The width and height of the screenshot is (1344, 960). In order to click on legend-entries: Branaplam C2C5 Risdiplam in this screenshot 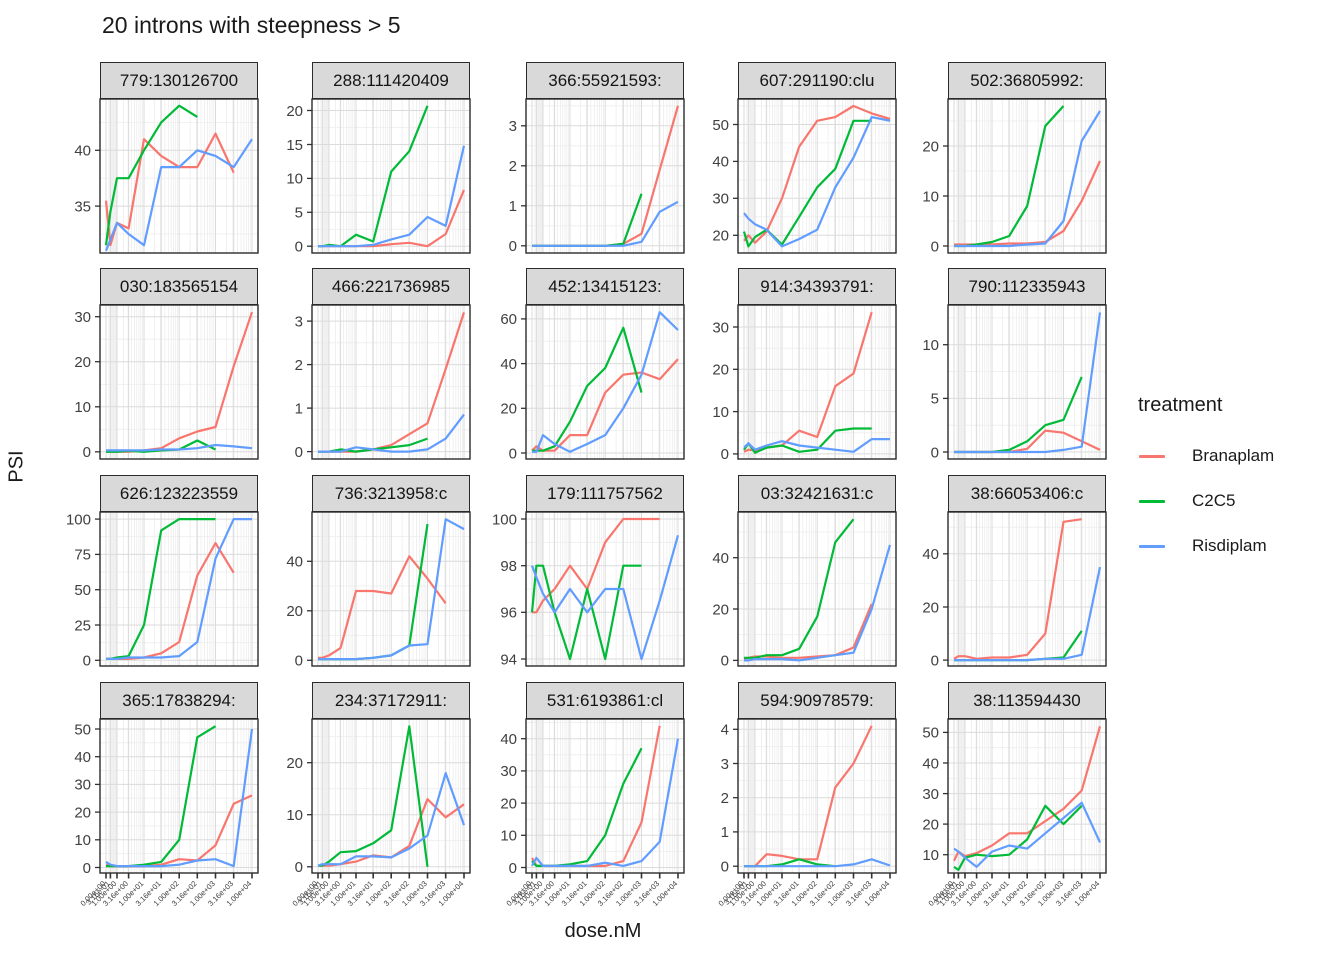, I will do `click(1238, 501)`.